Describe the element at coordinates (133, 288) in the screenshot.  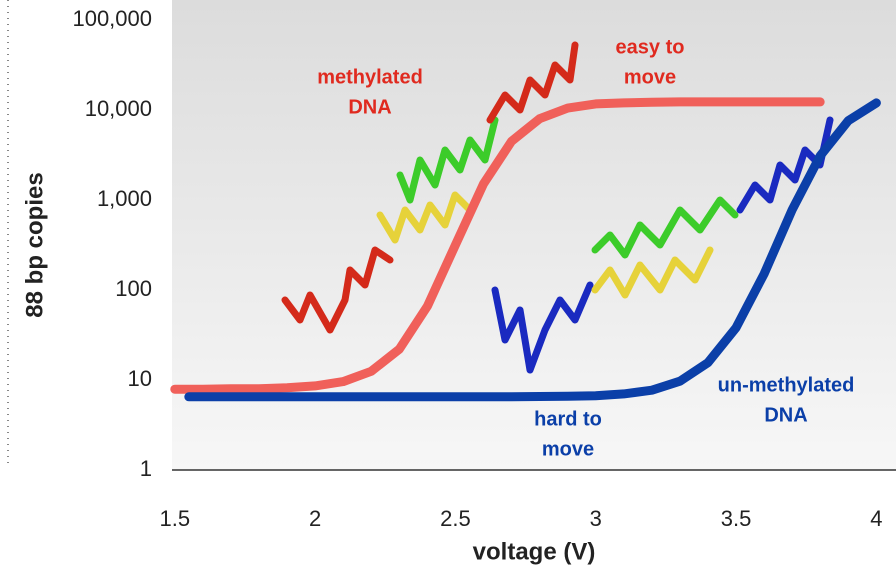
I see `y-tick-label: 100` at that location.